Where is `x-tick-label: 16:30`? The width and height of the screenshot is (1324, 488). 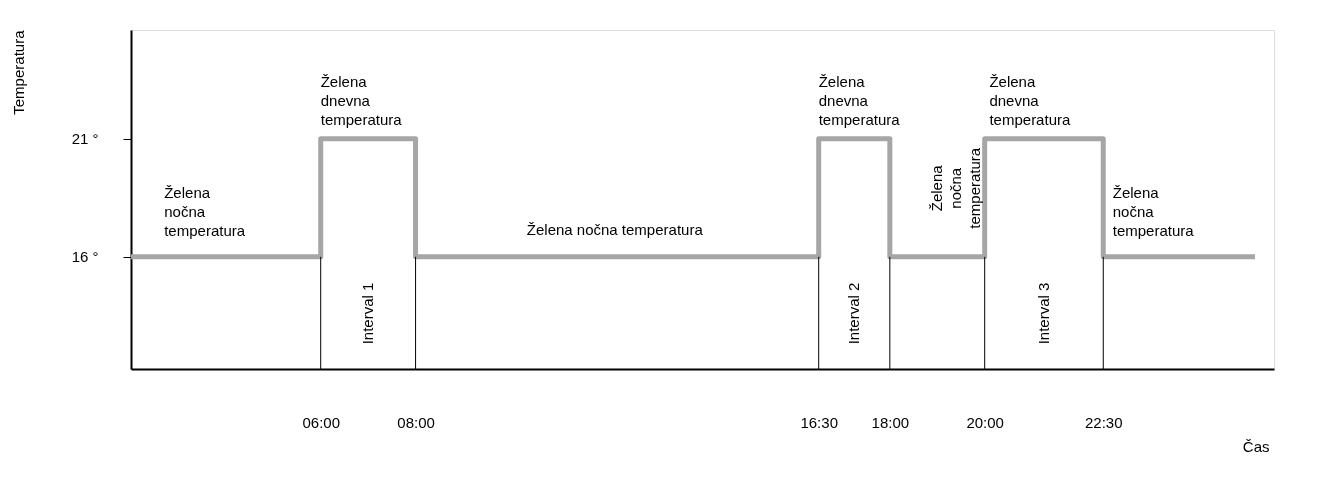
x-tick-label: 16:30 is located at coordinates (819, 422).